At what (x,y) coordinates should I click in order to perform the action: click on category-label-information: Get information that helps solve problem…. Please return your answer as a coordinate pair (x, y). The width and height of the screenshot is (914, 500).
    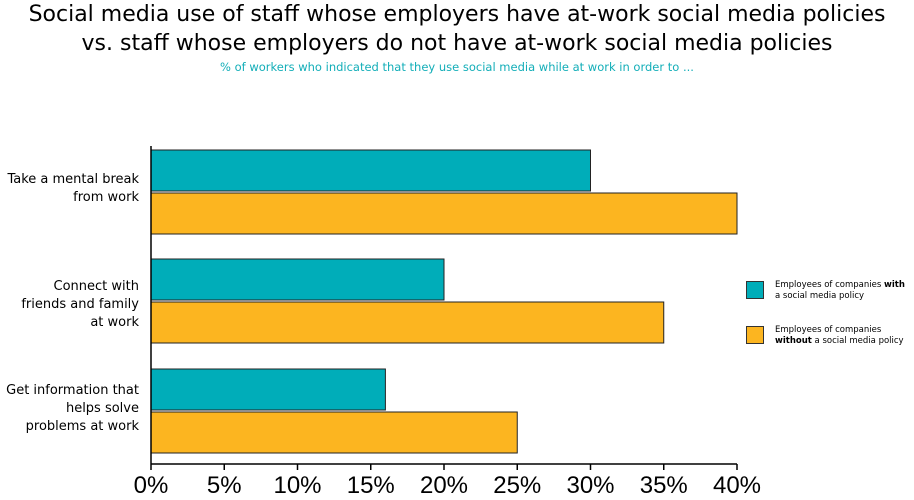
    Looking at the image, I should click on (69, 409).